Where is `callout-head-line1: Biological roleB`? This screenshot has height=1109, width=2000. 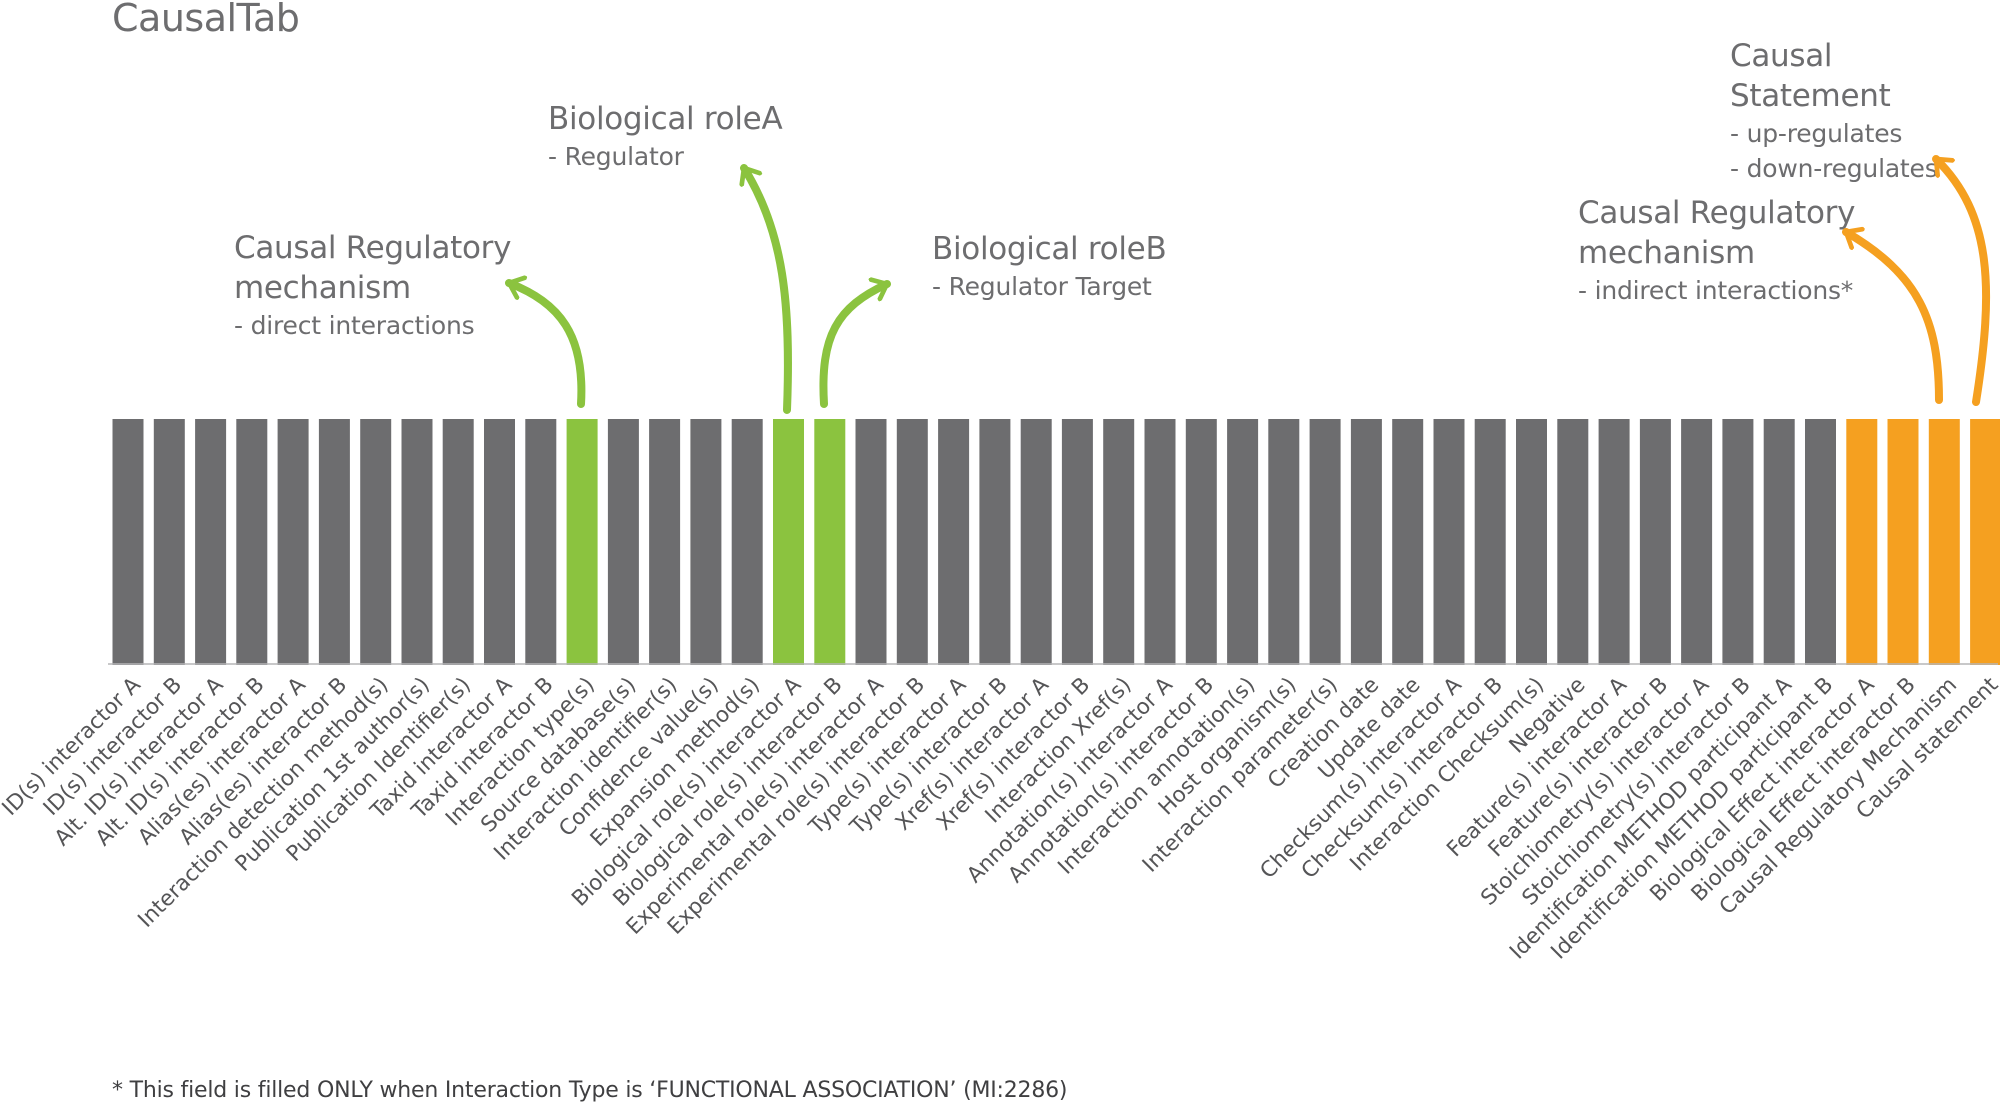 callout-head-line1: Biological roleB is located at coordinates (1049, 249).